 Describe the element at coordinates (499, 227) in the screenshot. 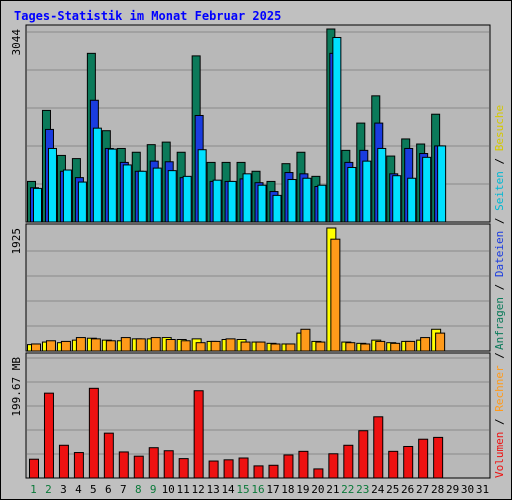

I see `legend-text: Anfragen / Dateien / Seiten / Besuche` at that location.